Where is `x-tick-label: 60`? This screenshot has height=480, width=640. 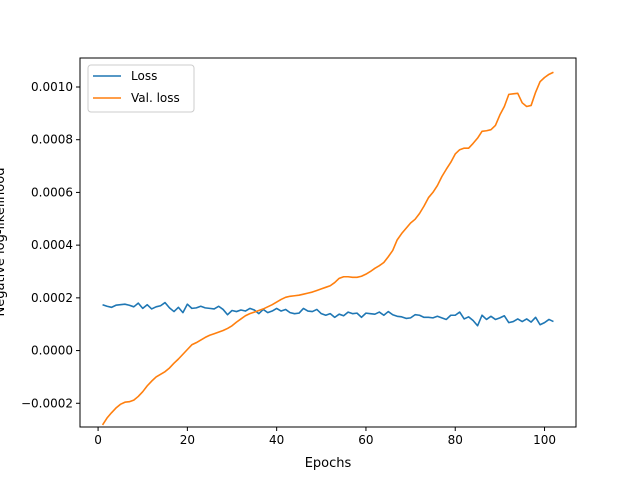
x-tick-label: 60 is located at coordinates (365, 440).